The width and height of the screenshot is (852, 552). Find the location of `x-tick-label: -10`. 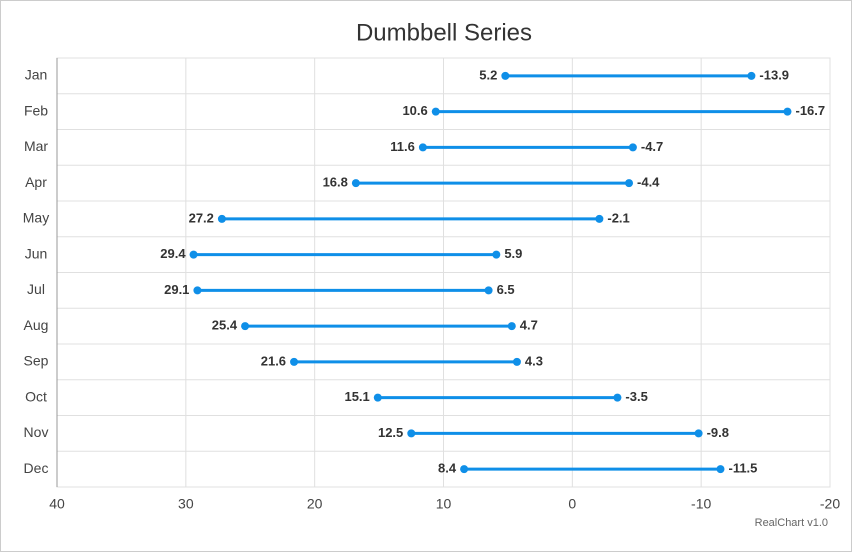

x-tick-label: -10 is located at coordinates (701, 504).